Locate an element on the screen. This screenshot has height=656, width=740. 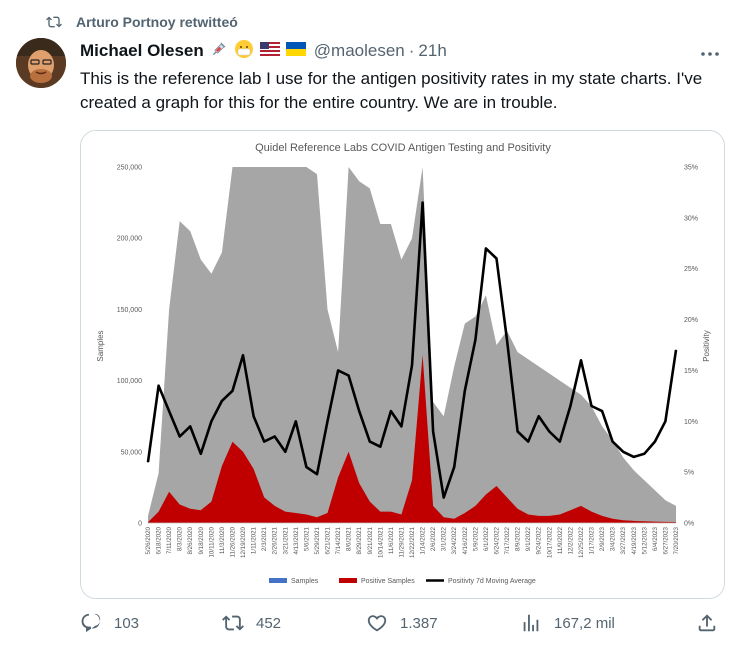
avatar is located at coordinates (41, 63).